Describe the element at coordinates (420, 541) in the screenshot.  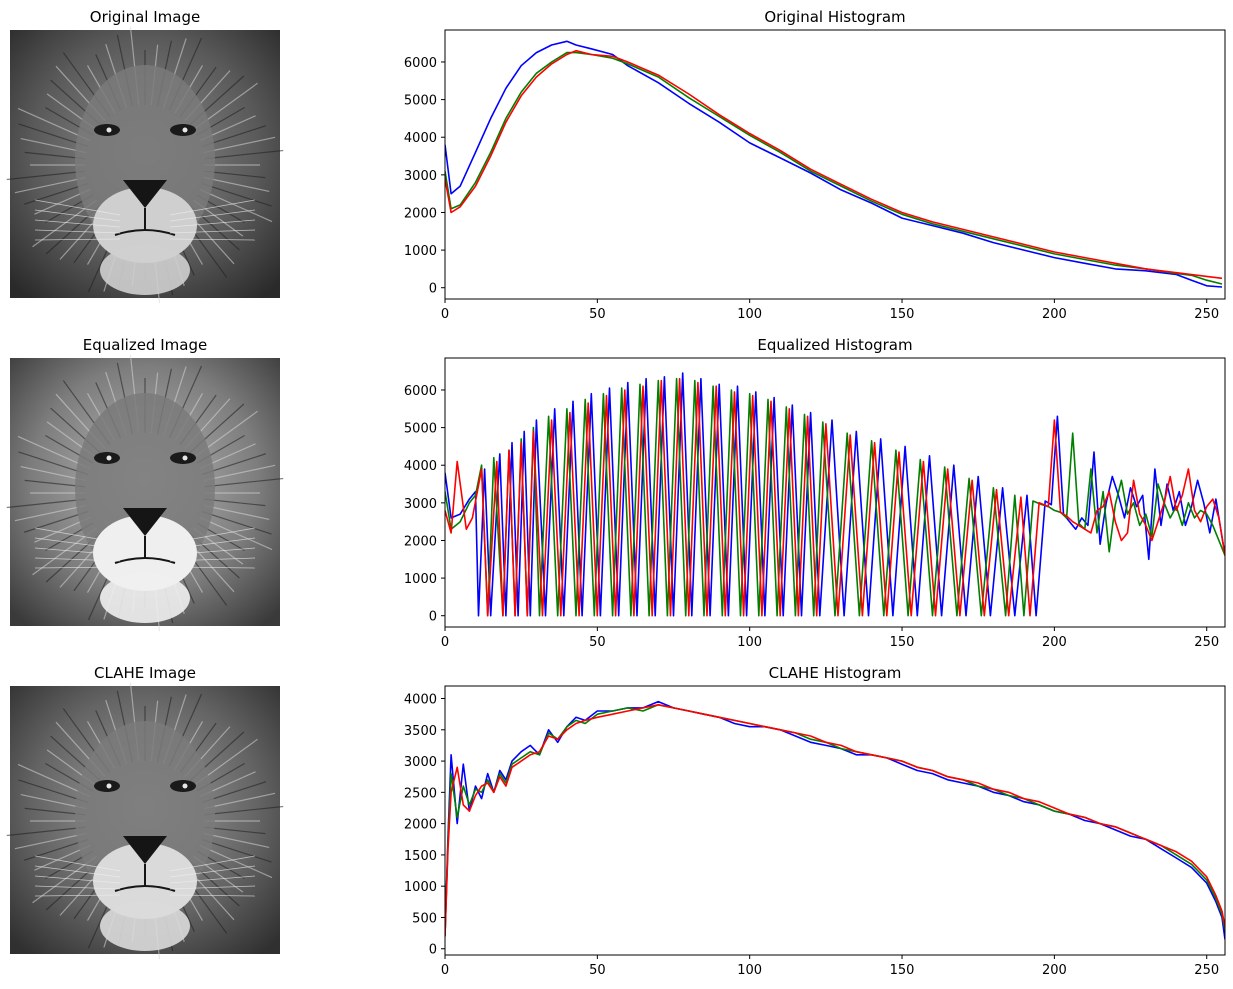
I see `equalized-histogram-ytick-label: 2000` at that location.